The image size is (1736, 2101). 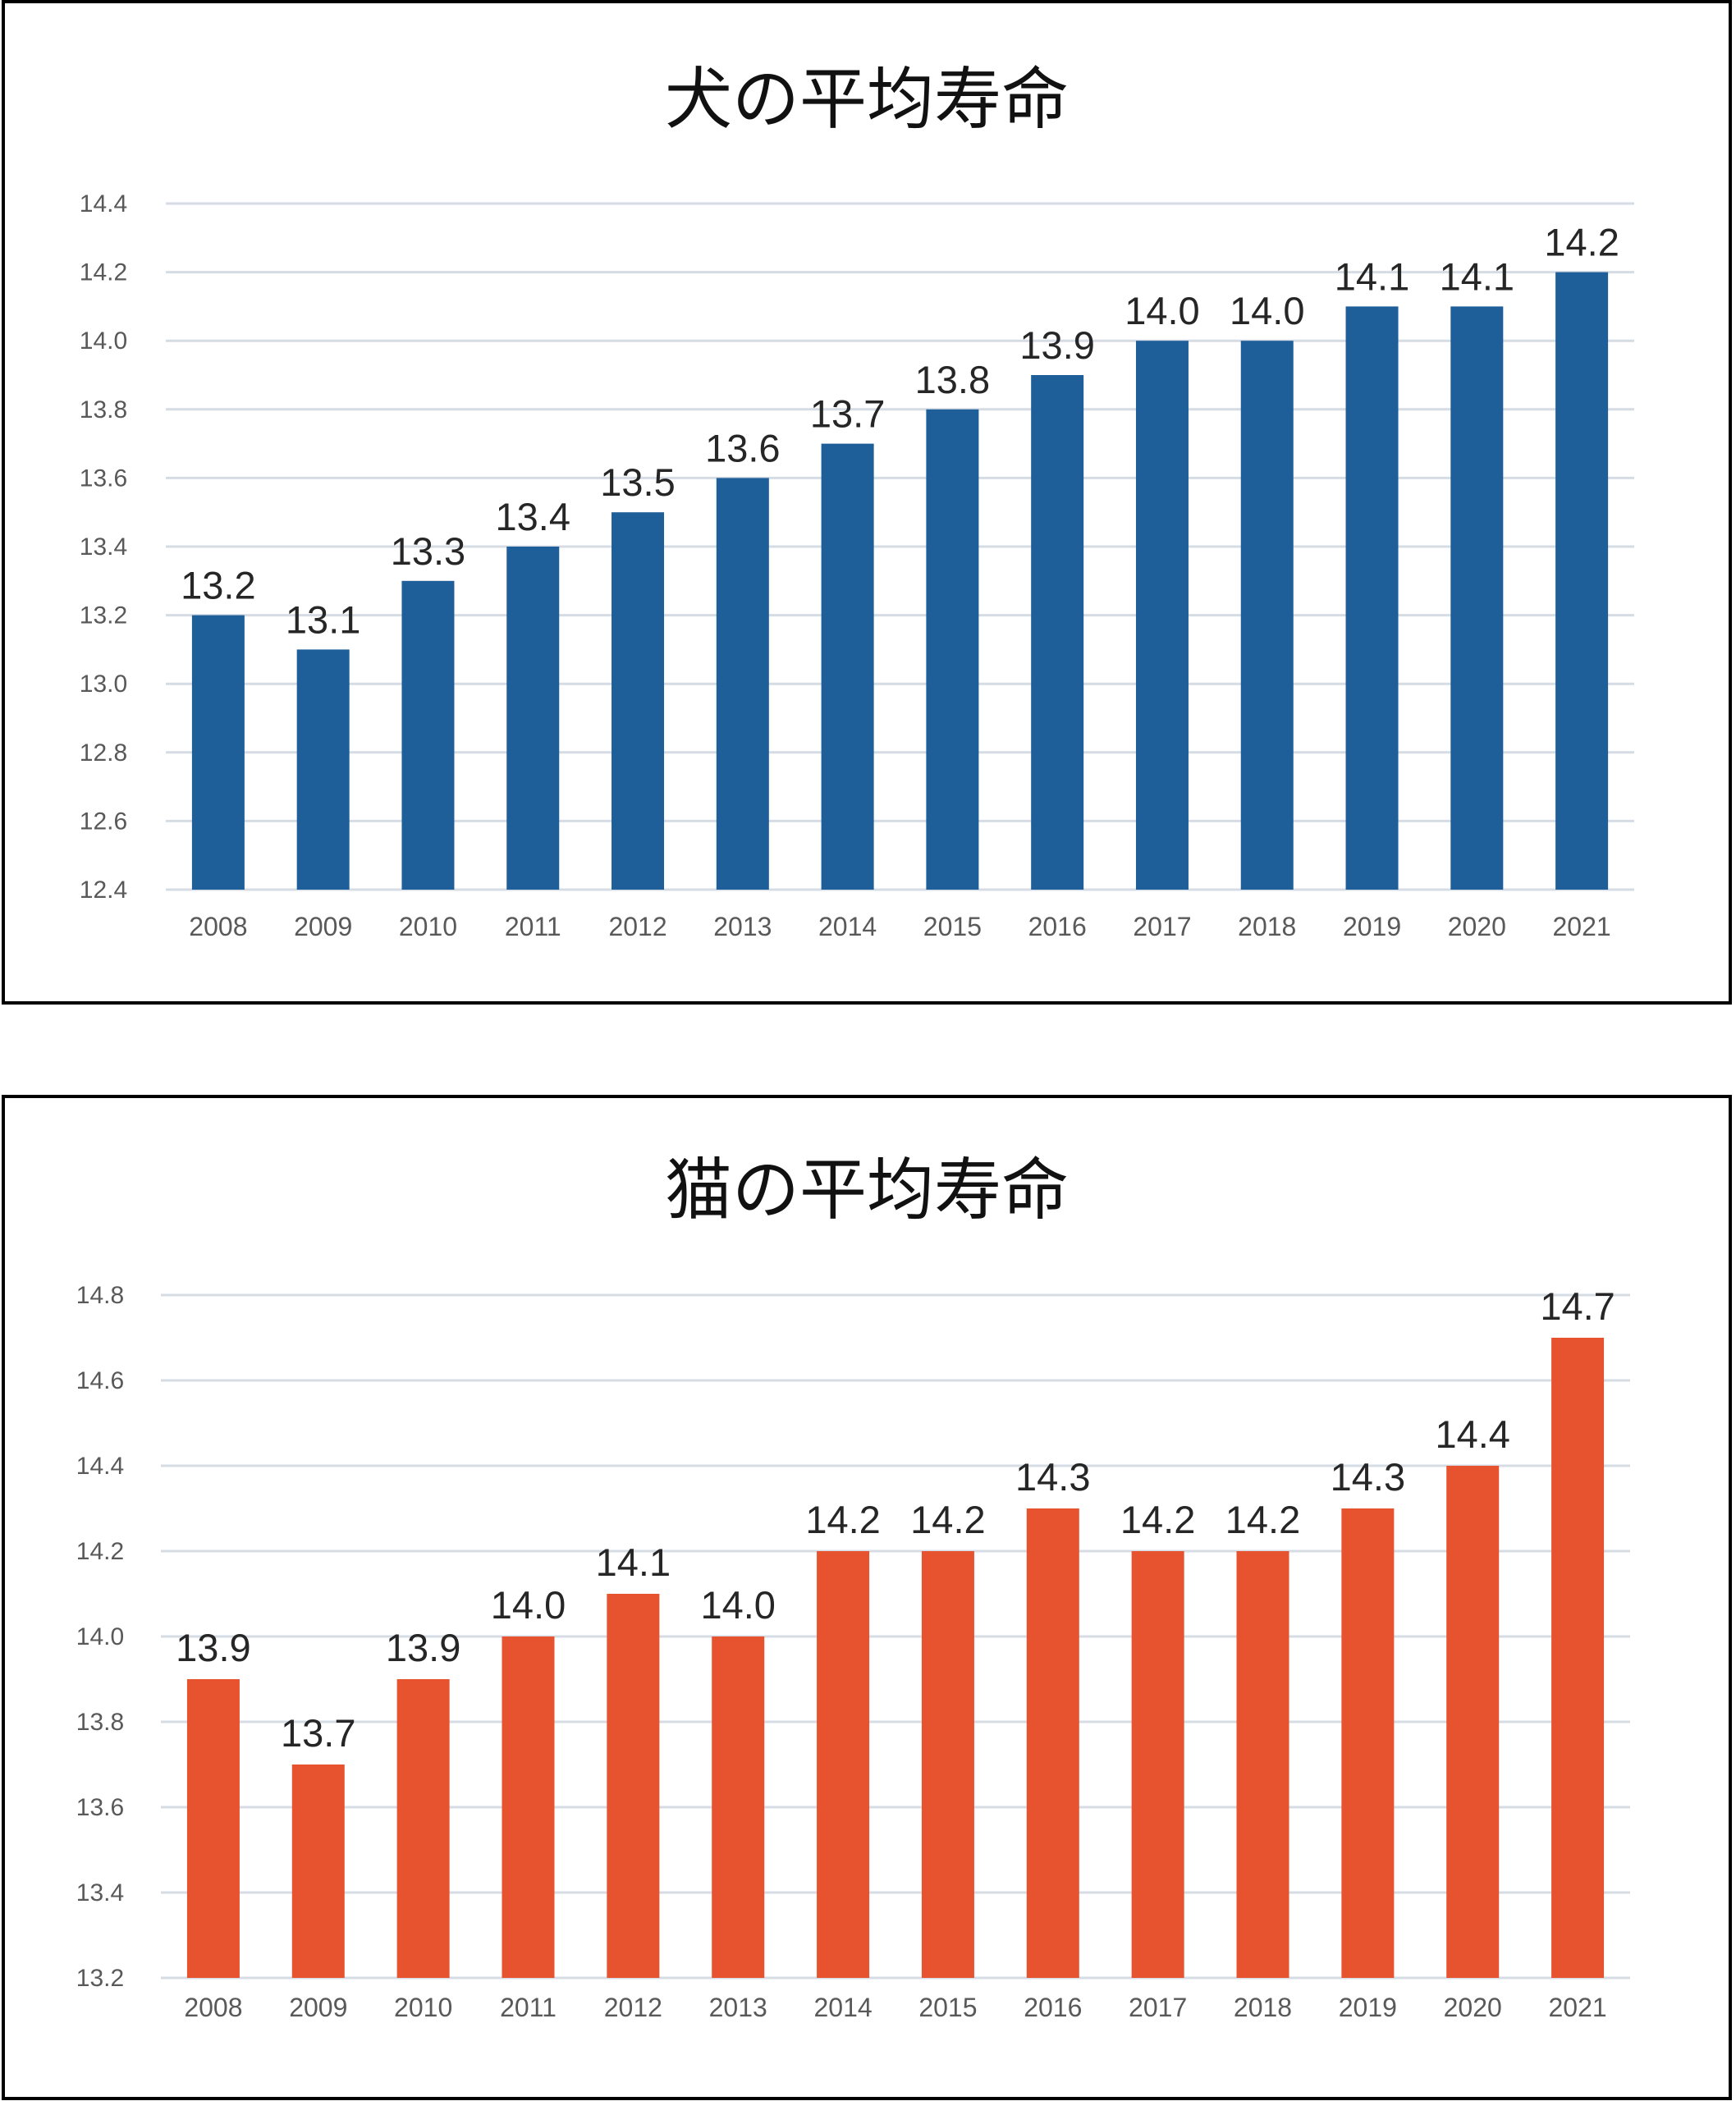 I want to click on data-label: 13.1, so click(x=323, y=619).